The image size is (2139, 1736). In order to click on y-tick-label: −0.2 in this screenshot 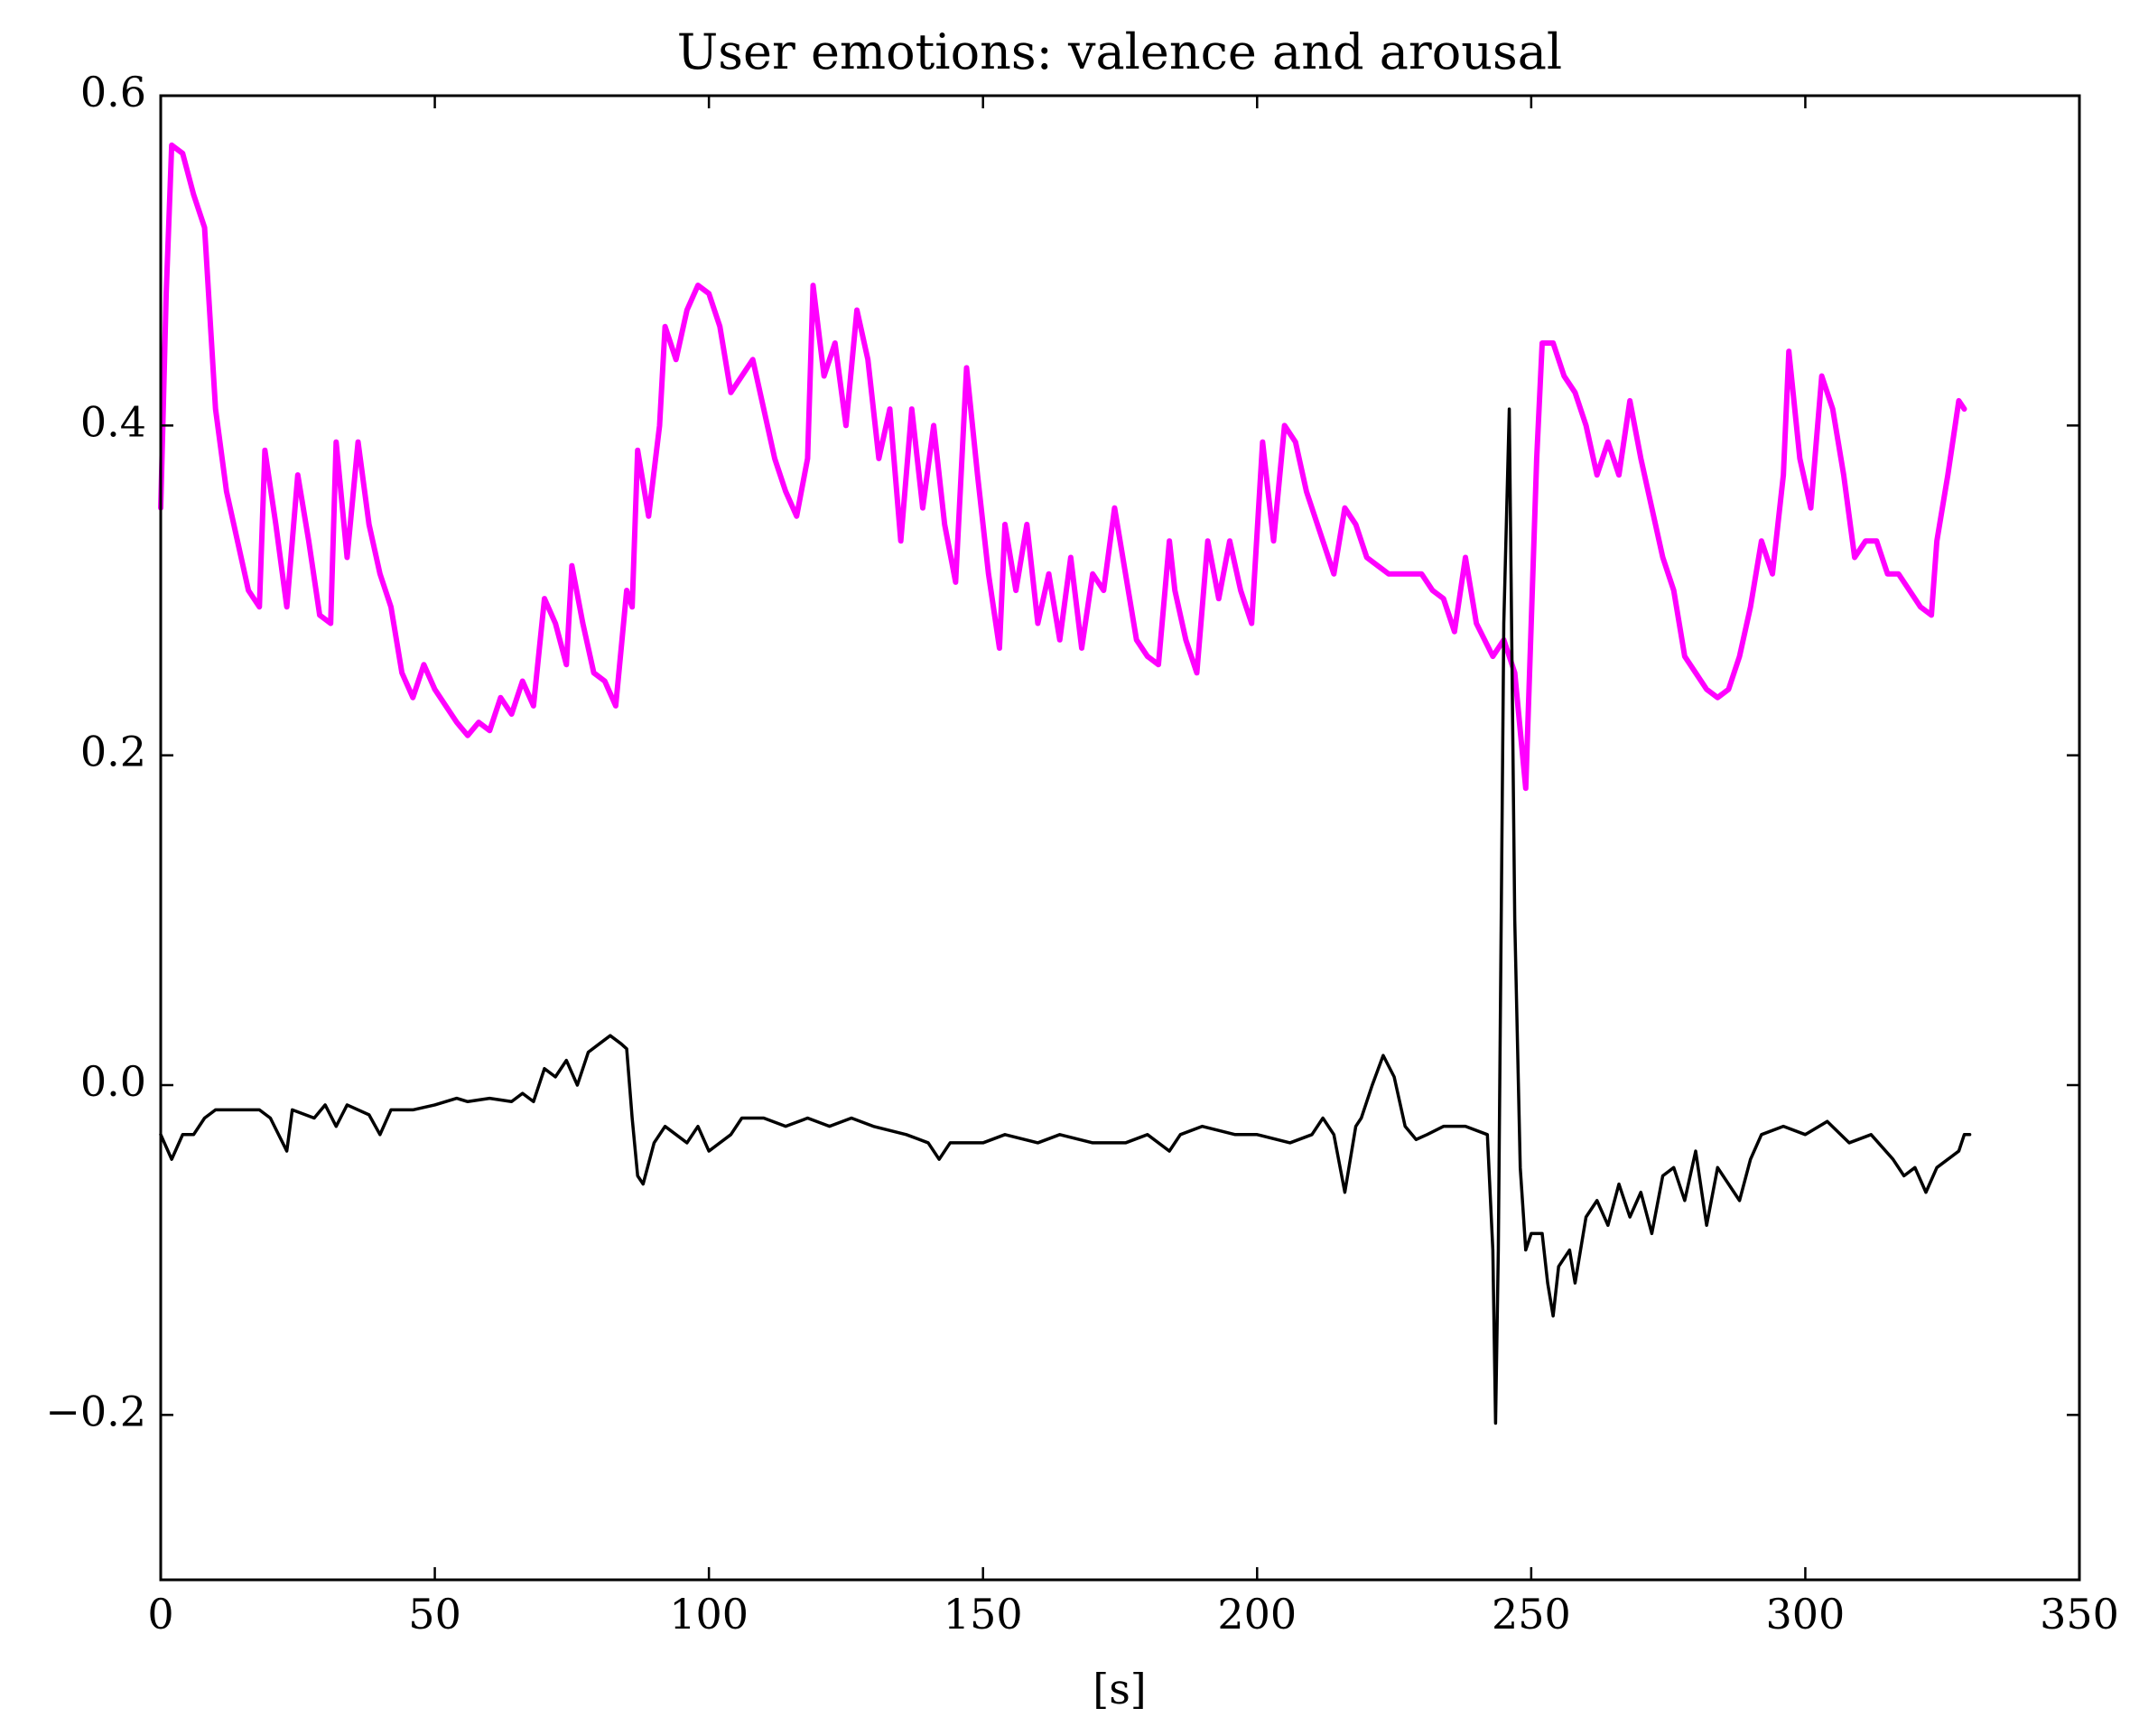, I will do `click(95, 1411)`.